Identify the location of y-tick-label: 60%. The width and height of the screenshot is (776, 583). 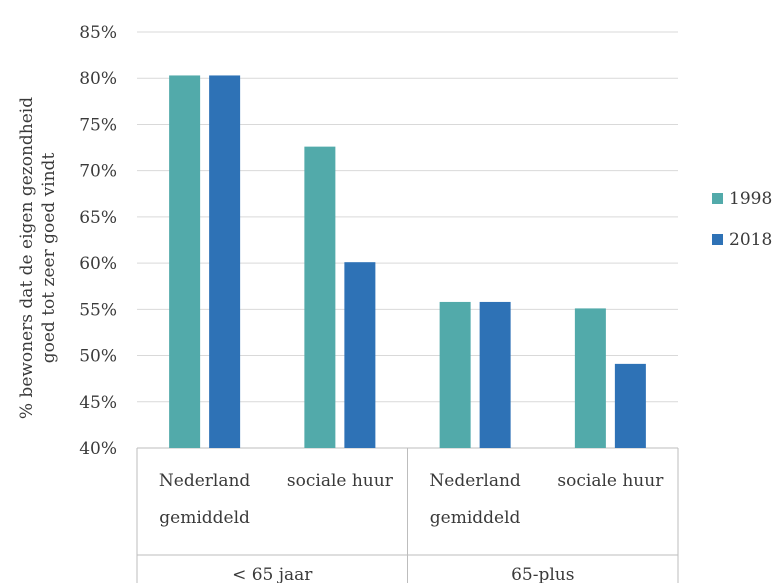
(98, 264).